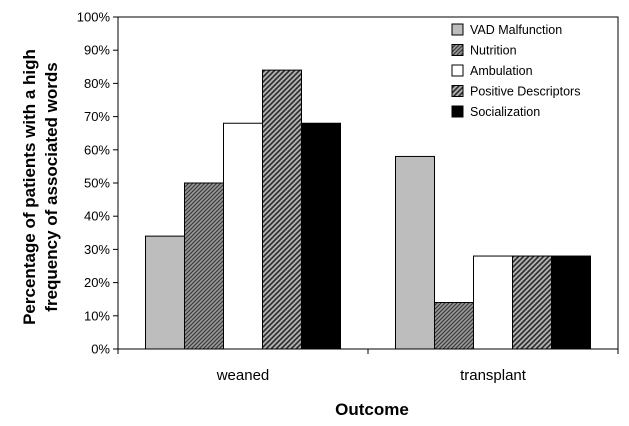 The image size is (629, 426). What do you see at coordinates (243, 236) in the screenshot?
I see `bar-ambulation-weaned` at bounding box center [243, 236].